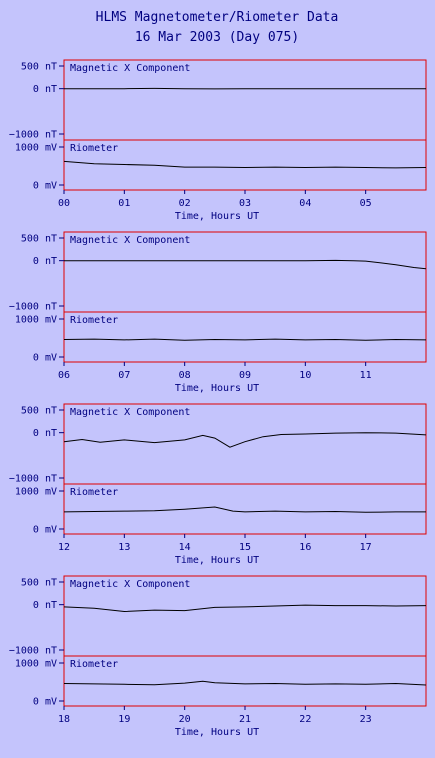 This screenshot has height=758, width=435. I want to click on x-tick-label: 15, so click(245, 547).